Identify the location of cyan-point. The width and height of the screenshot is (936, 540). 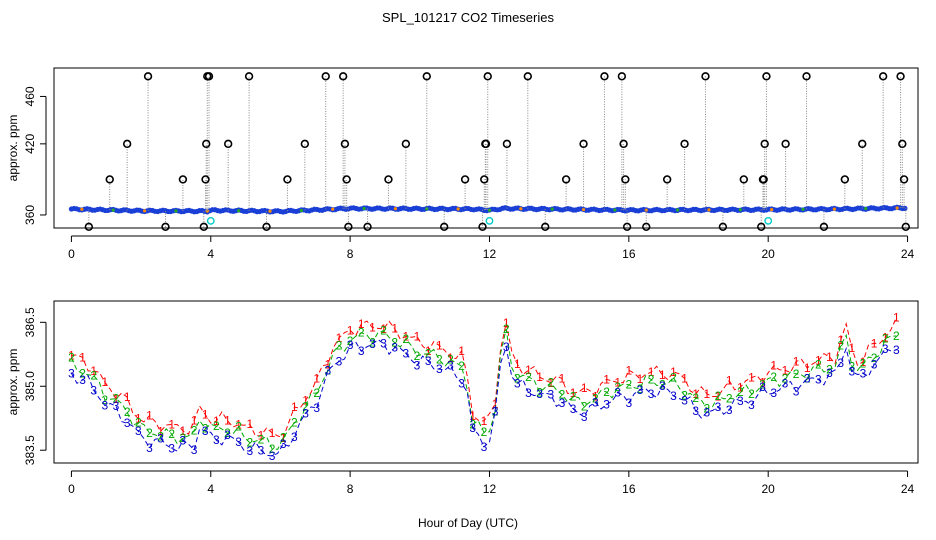
(489, 220).